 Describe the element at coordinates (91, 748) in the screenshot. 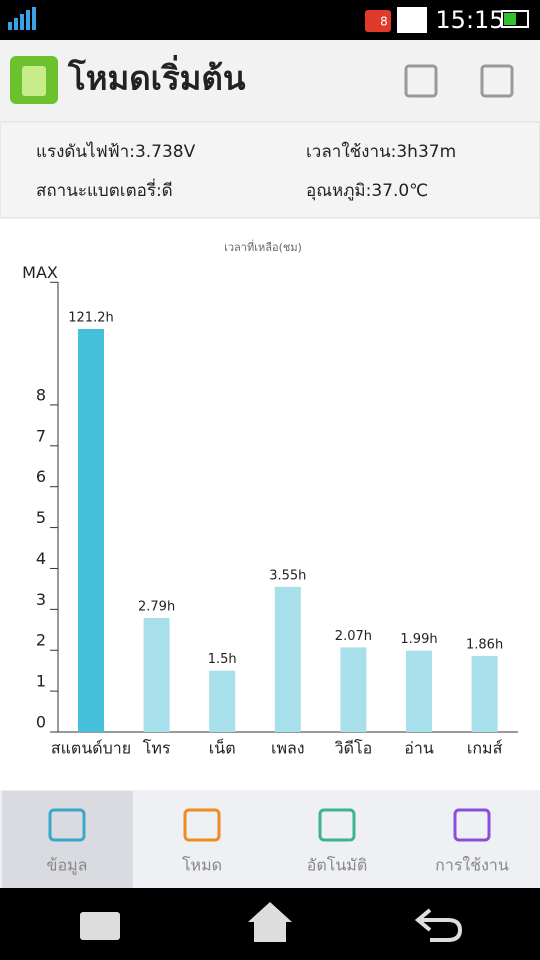

I see `x-tick-label: สแตนด์บาย` at that location.